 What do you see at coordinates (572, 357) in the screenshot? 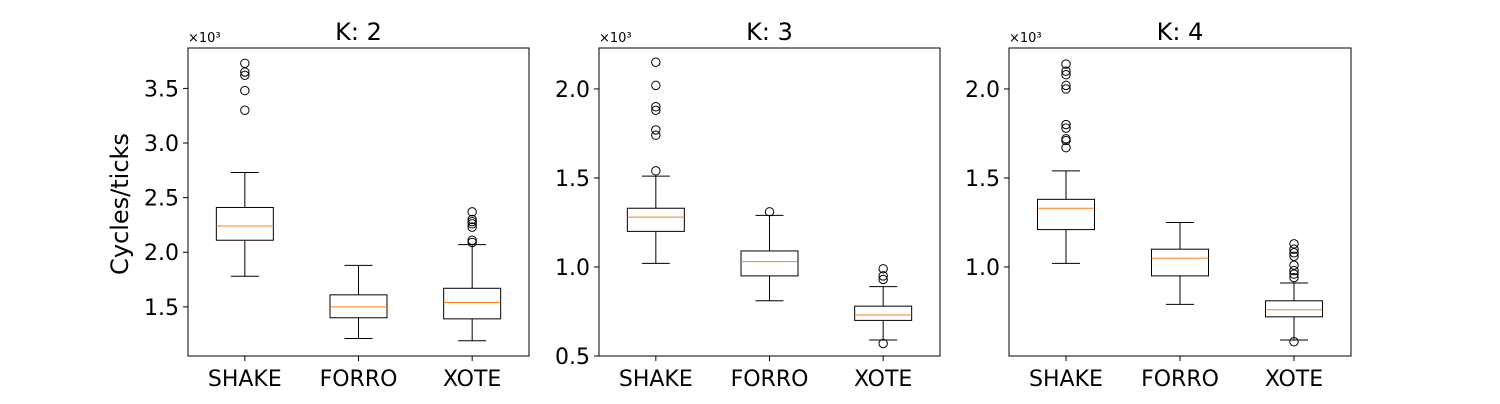
I see `y-tick-label: 0.5` at bounding box center [572, 357].